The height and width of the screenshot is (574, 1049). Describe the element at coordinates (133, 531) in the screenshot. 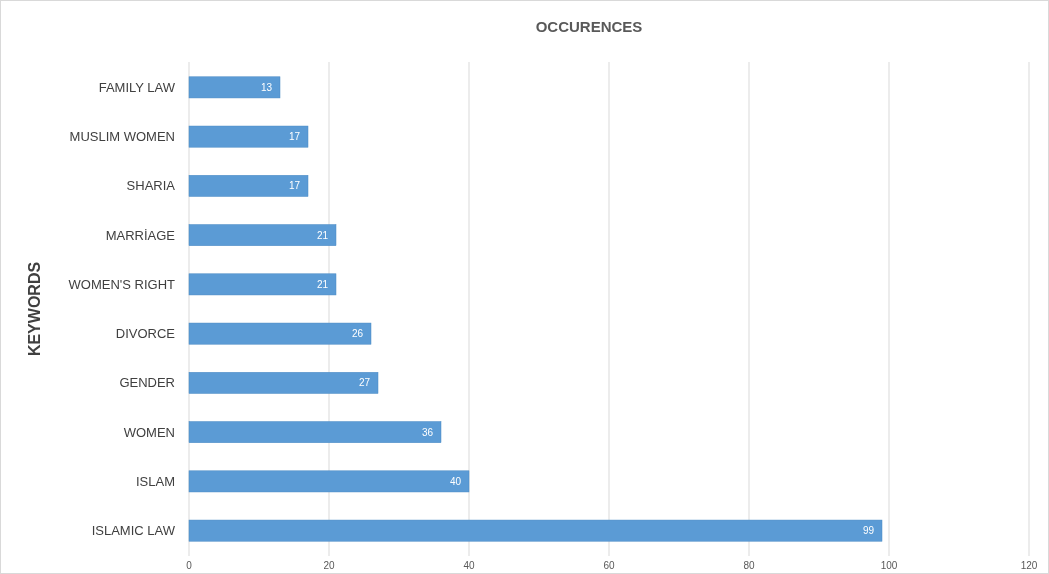

I see `y-tick-label: ISLAMIC LAW` at that location.